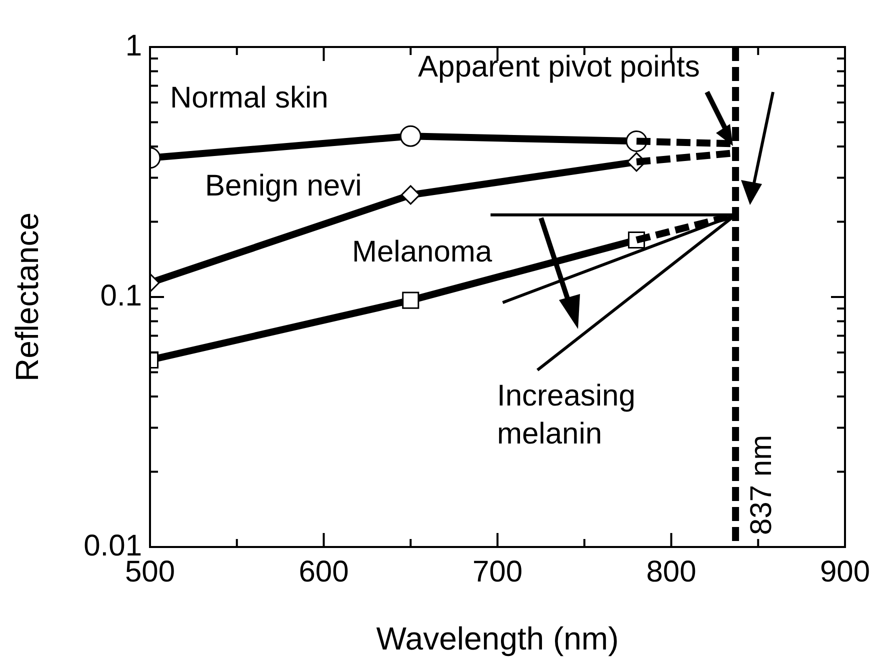  I want to click on x-tick-label: 600, so click(323, 571).